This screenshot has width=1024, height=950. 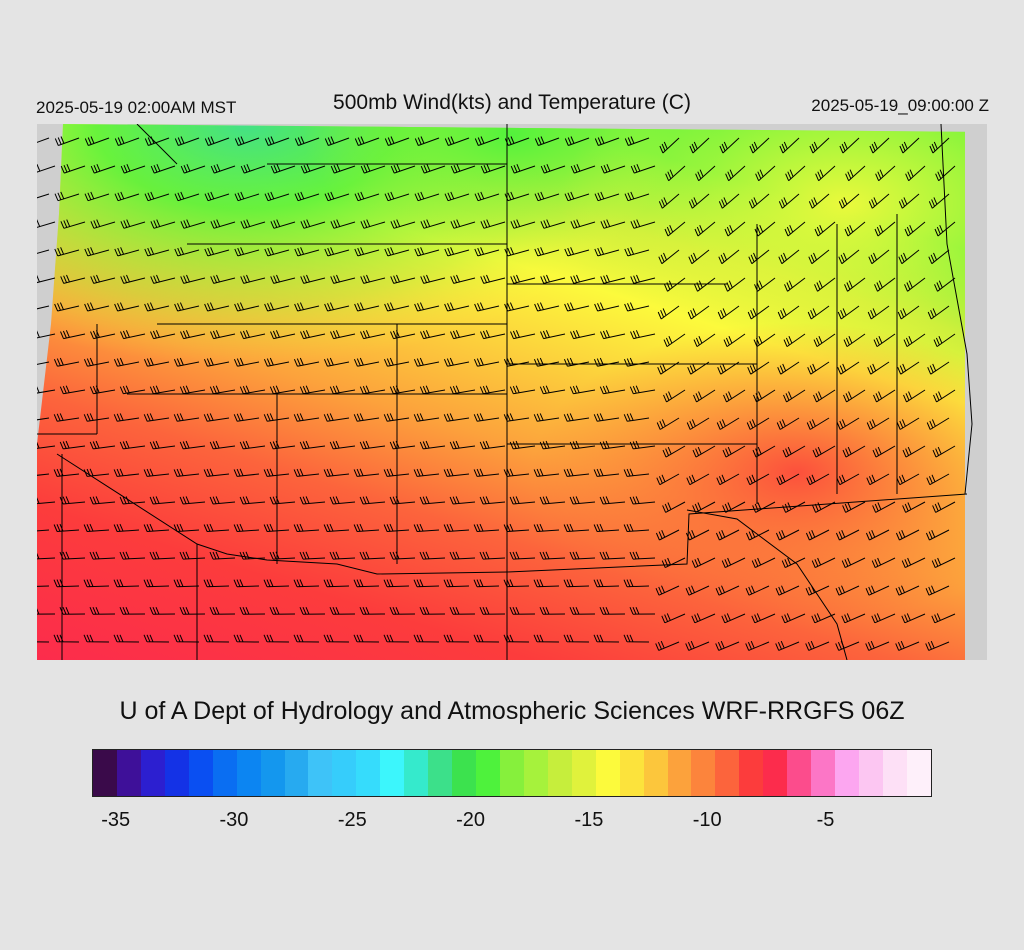 I want to click on colorbar-tick-label: -20, so click(x=471, y=820).